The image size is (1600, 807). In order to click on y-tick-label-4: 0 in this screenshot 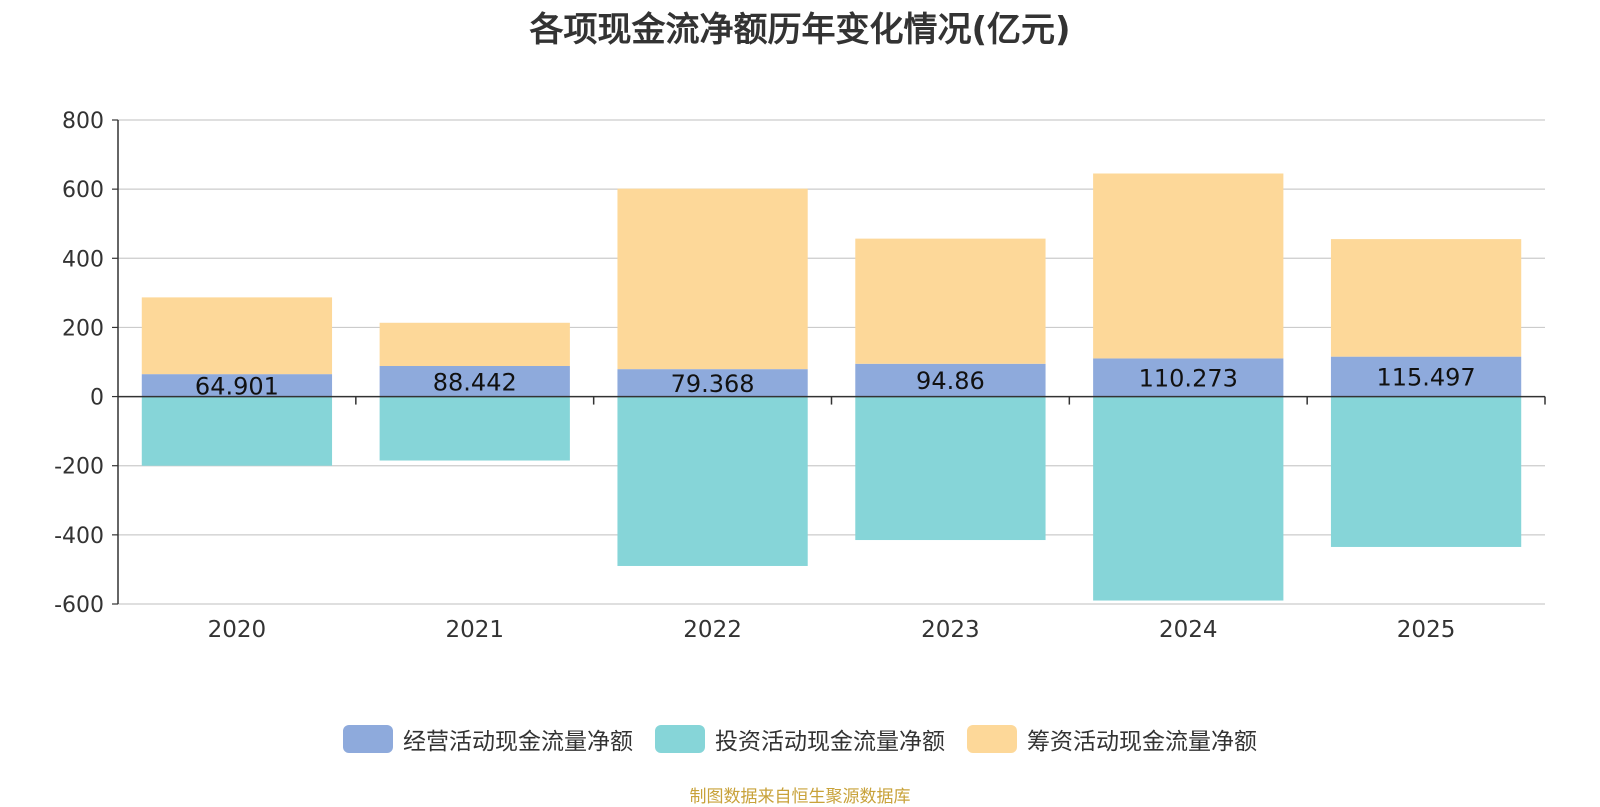, I will do `click(97, 398)`.